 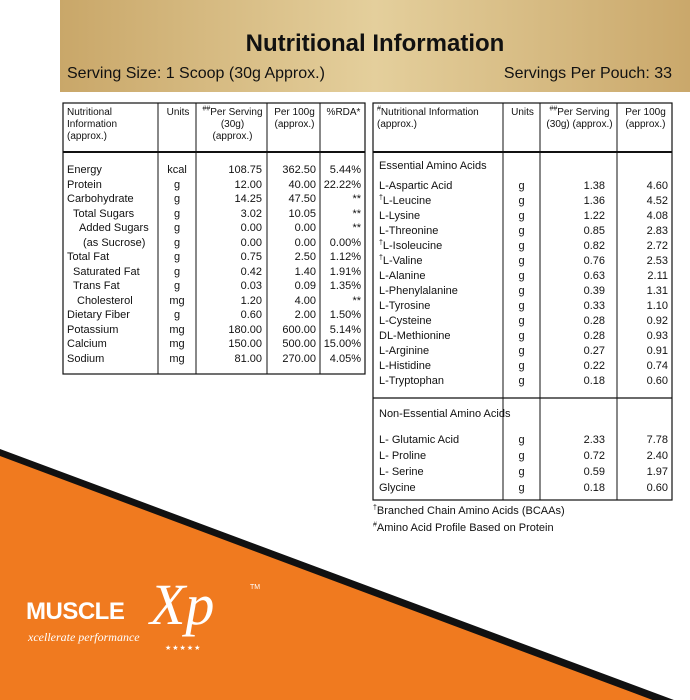 I want to click on text: L-Aspartic Acid, so click(x=416, y=186).